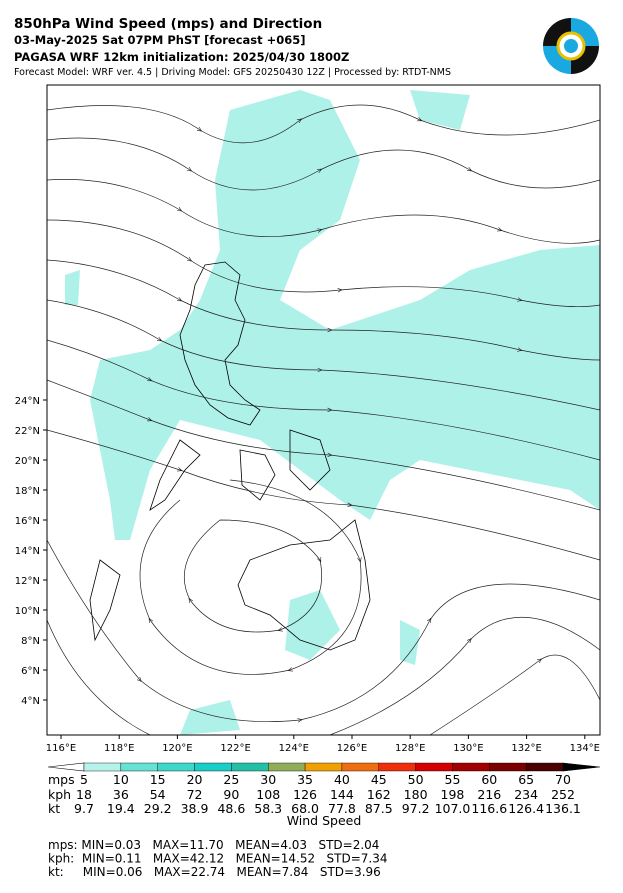  I want to click on kt-label: 87.5, so click(379, 808).